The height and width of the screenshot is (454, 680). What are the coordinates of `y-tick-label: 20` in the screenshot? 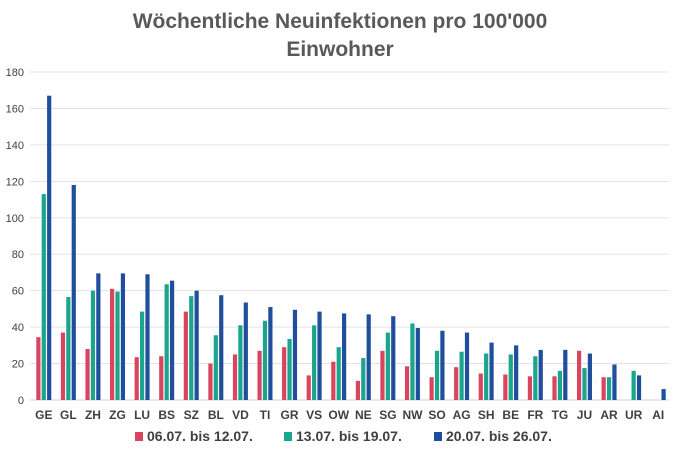 It's located at (18, 365).